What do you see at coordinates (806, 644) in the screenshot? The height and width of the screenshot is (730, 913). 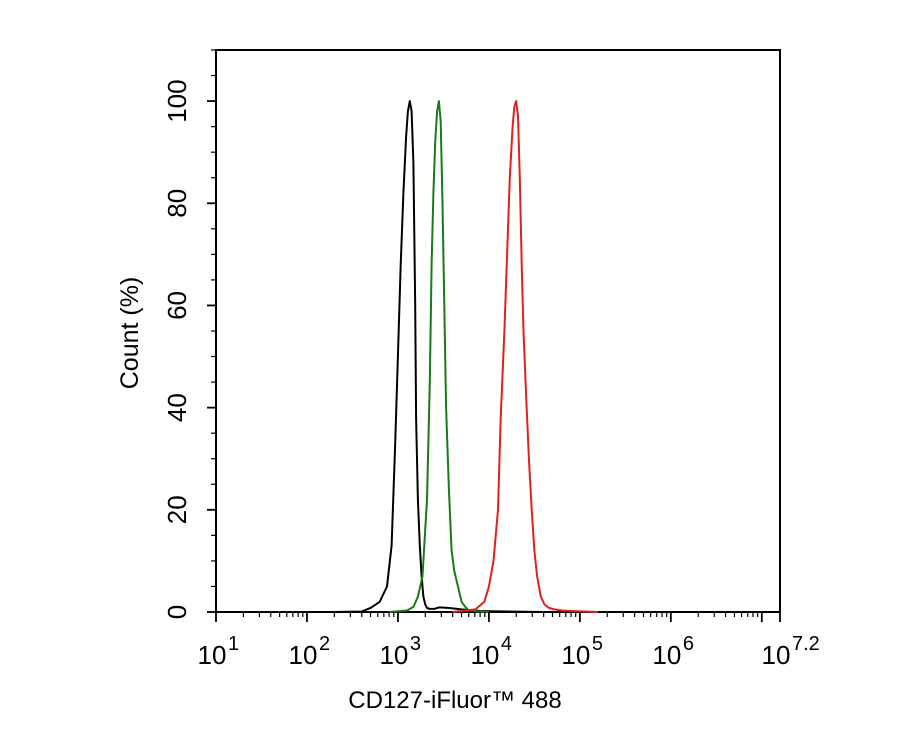 I see `x-tick-exponent: 7.2` at bounding box center [806, 644].